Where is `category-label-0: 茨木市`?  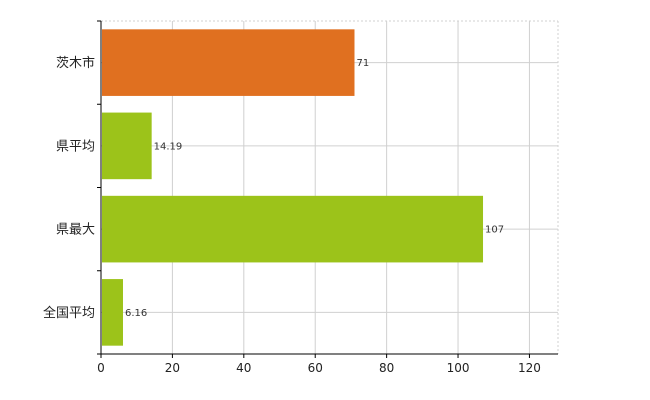
category-label-0: 茨木市 is located at coordinates (75, 63).